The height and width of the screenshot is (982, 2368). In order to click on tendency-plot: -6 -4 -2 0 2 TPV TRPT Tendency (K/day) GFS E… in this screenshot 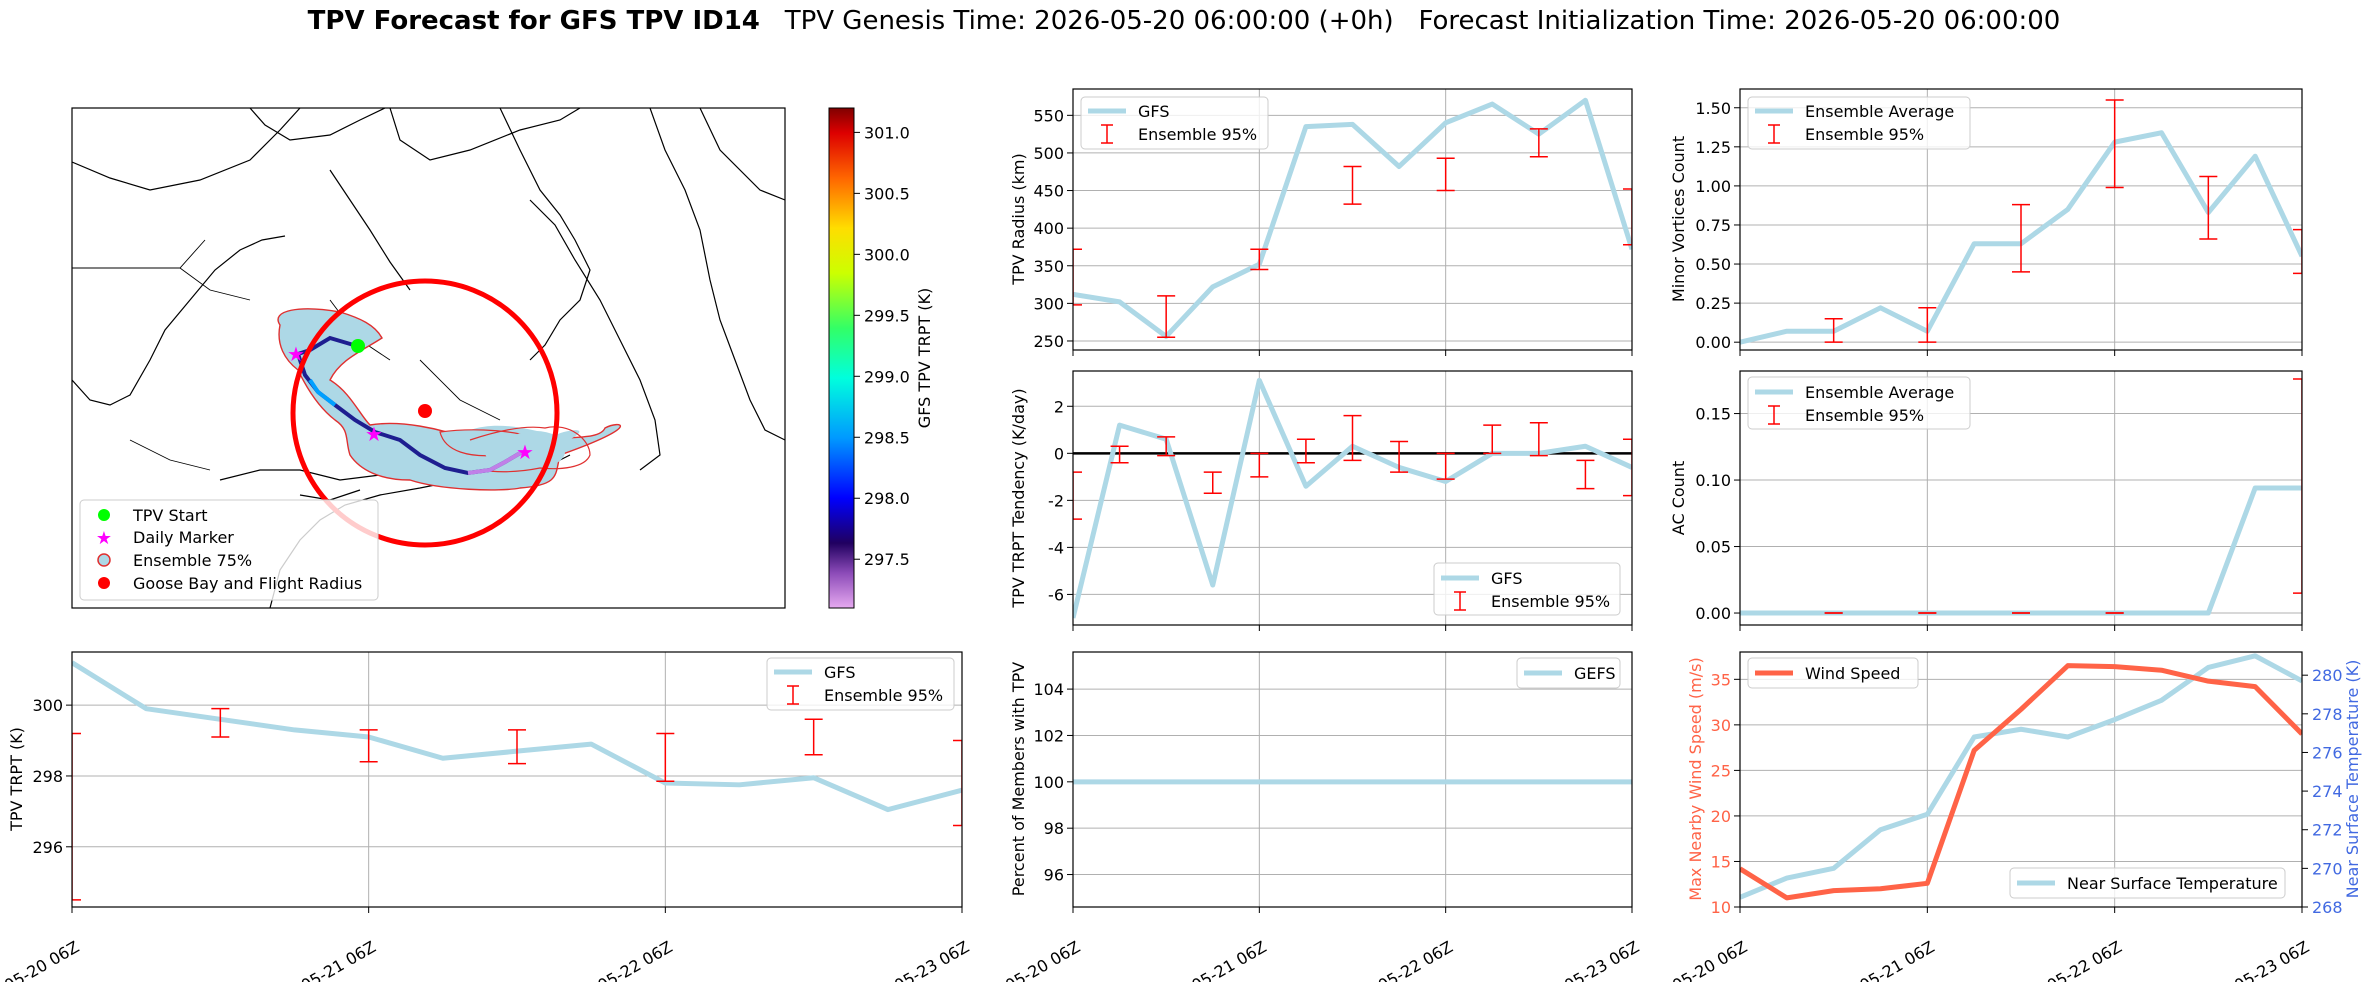, I will do `click(1321, 500)`.